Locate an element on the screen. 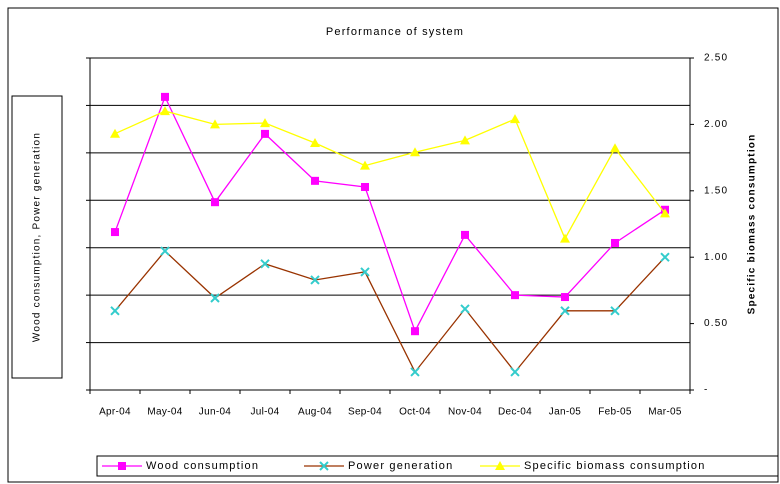 Image resolution: width=780 pixels, height=484 pixels. y2-tick-label: 2.50 is located at coordinates (716, 58).